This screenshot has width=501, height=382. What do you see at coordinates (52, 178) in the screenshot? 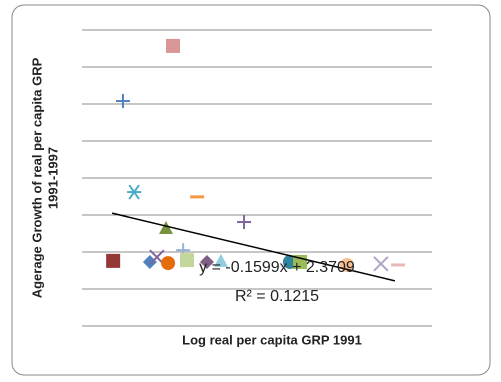
I see `y-axis-title-line: 1991-1997` at bounding box center [52, 178].